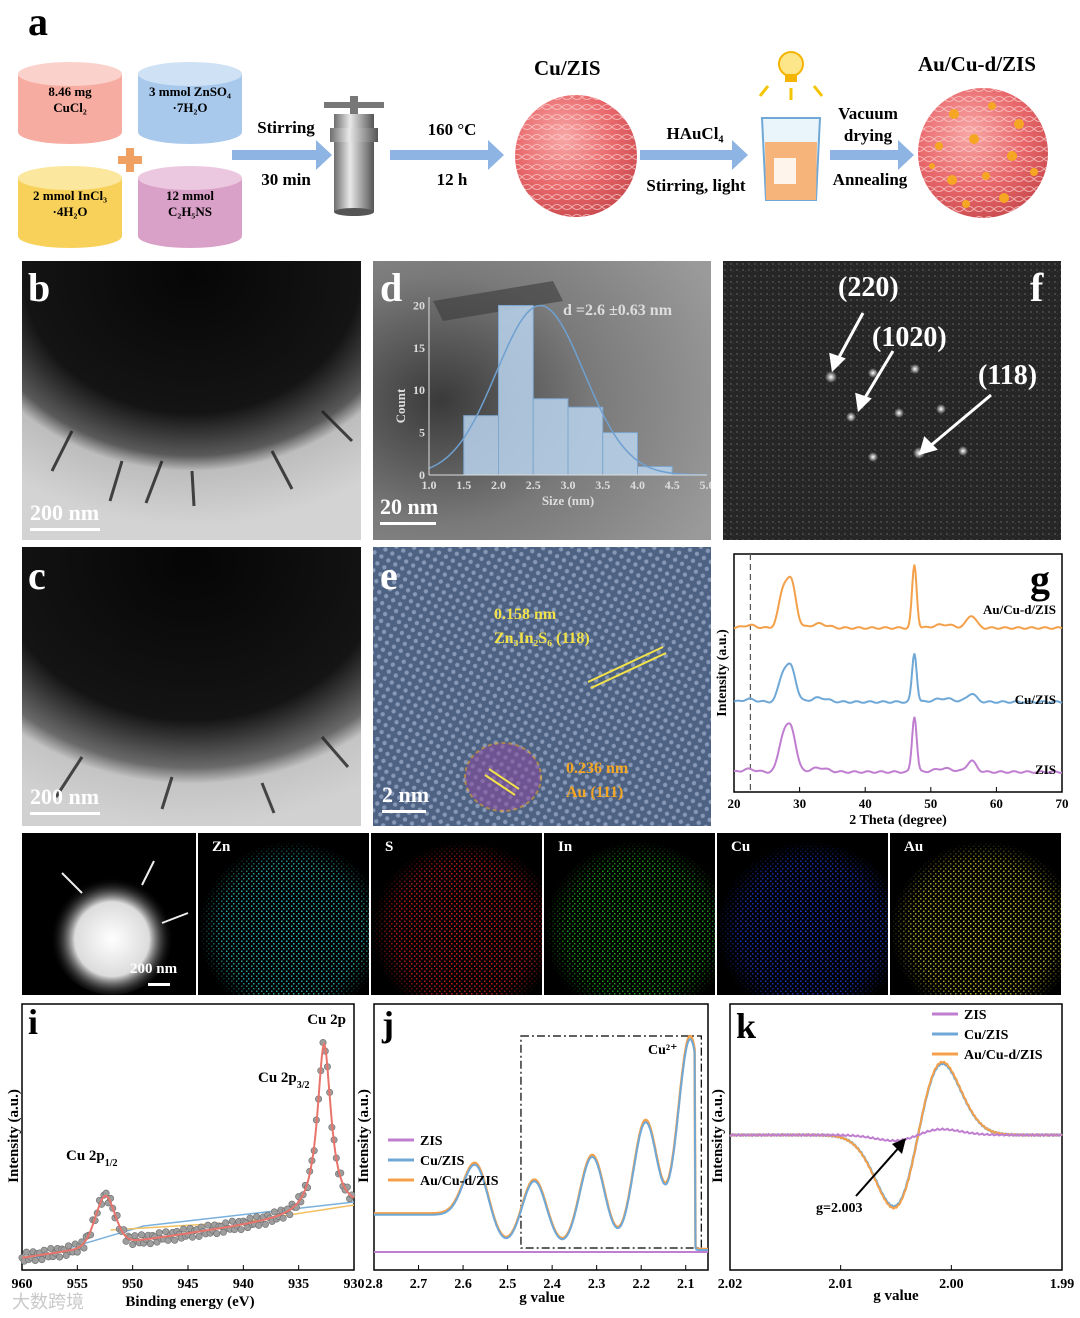  What do you see at coordinates (459, 1181) in the screenshot?
I see `eprj-legend-label-2: Au/Cu-d/ZIS` at bounding box center [459, 1181].